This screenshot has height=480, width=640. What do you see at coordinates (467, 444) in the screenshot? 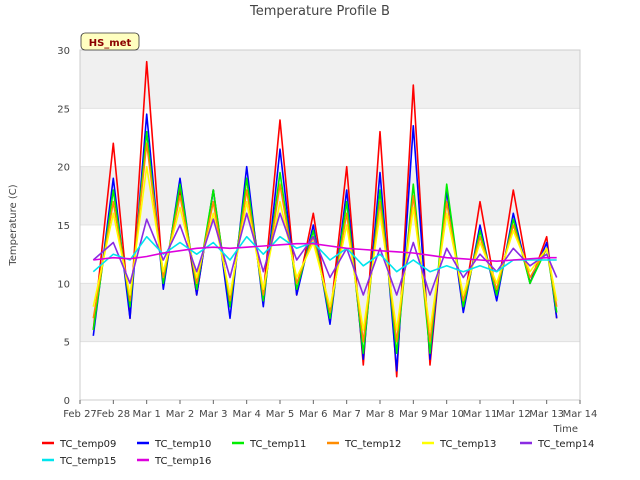
I see `legend-label: TC_temp13` at bounding box center [467, 444].